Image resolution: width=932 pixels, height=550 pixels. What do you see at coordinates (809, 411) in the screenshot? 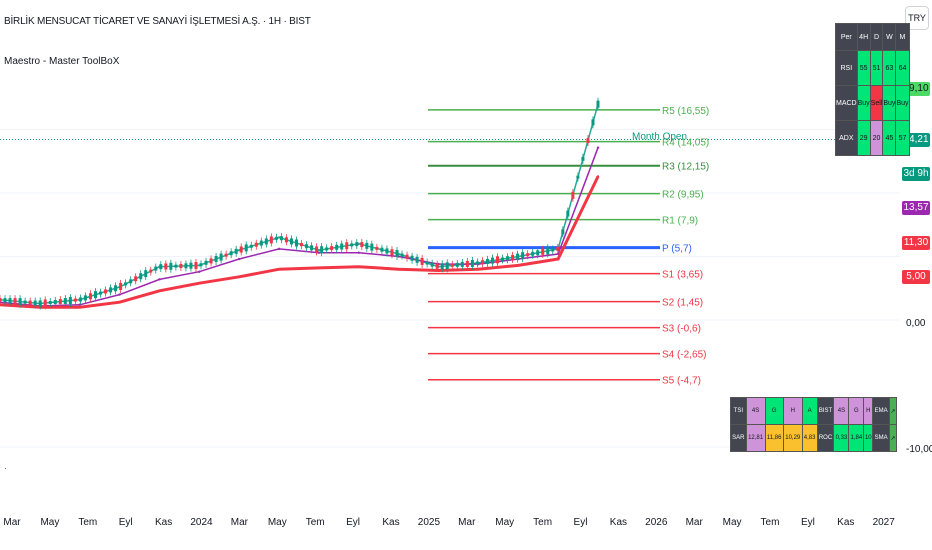
I see `summary-cell: A` at bounding box center [809, 411].